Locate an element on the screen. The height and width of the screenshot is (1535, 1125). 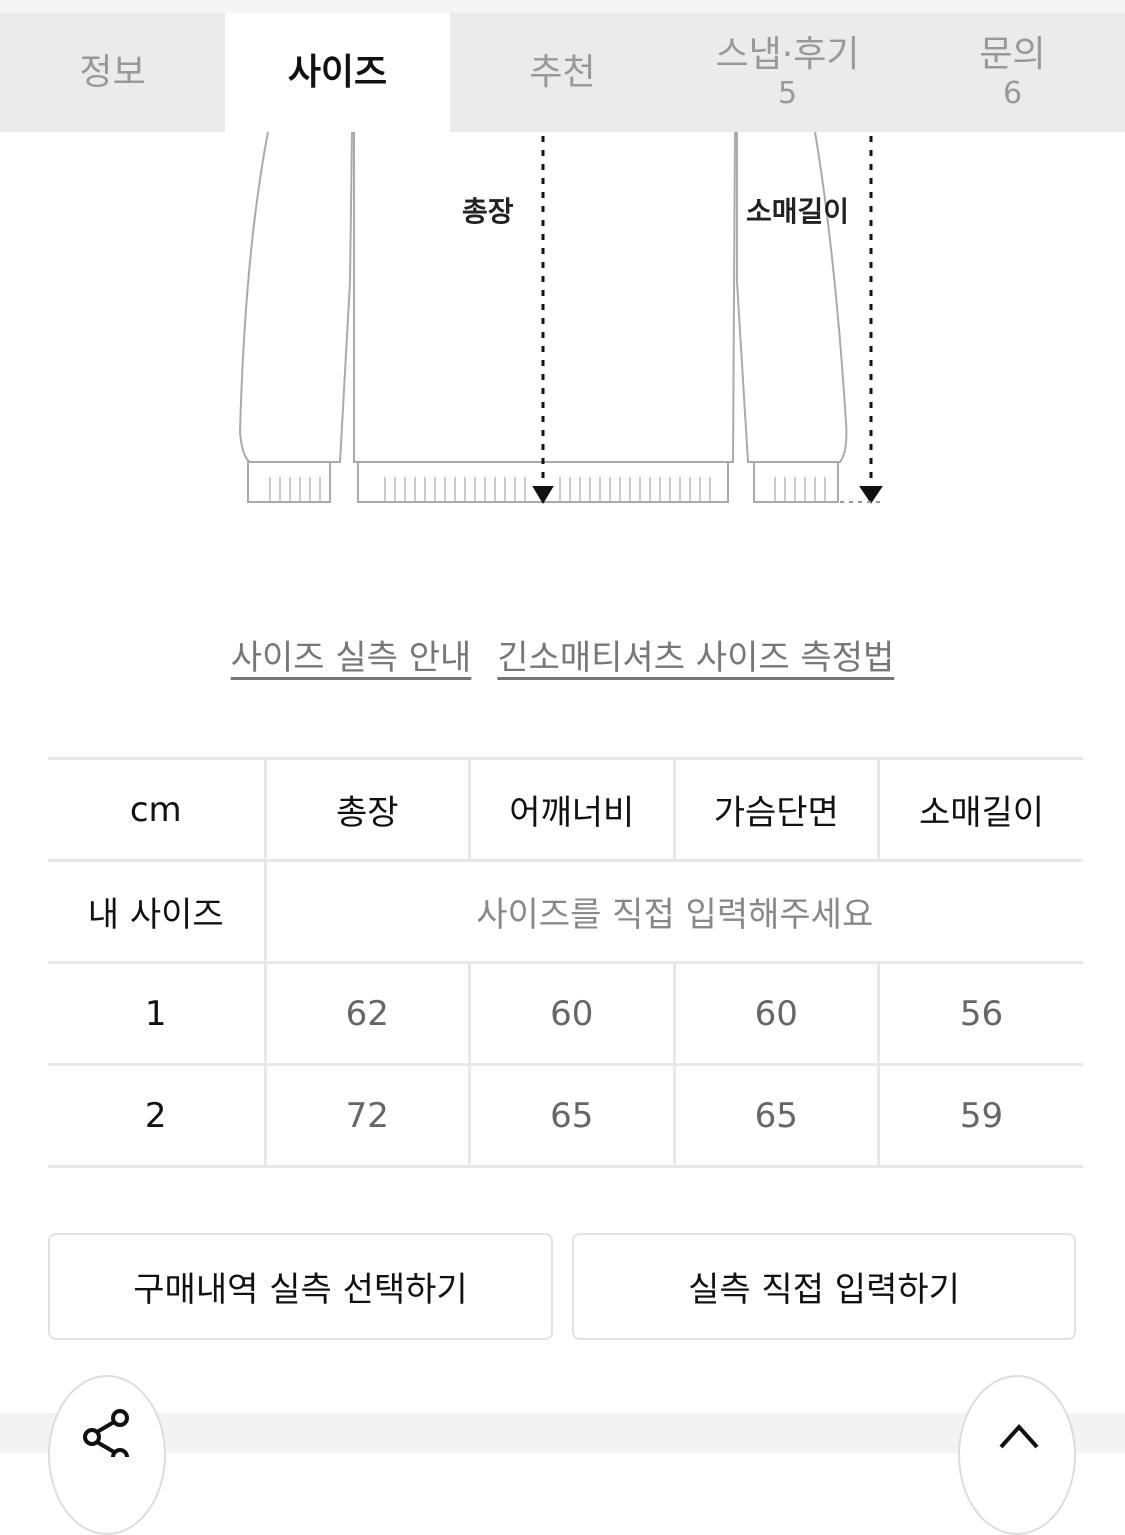
tab-label: 추천 is located at coordinates (562, 72).